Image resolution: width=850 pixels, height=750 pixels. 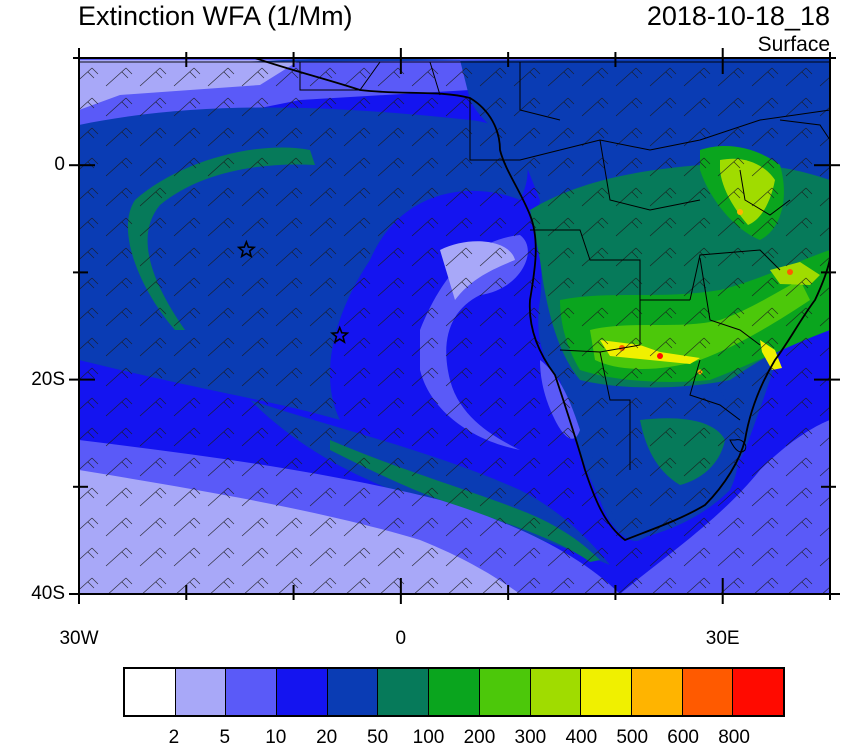 What do you see at coordinates (225, 737) in the screenshot?
I see `colorbar-label-5: 5` at bounding box center [225, 737].